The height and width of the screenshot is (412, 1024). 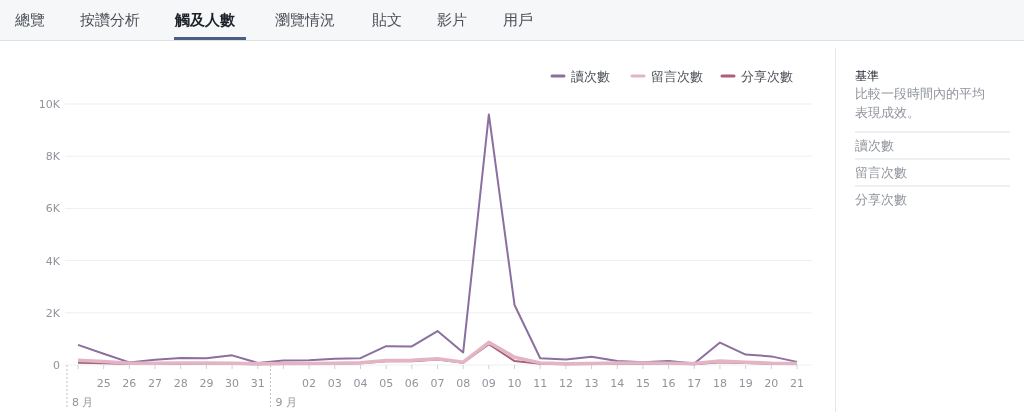 What do you see at coordinates (771, 383) in the screenshot?
I see `x-tick-label: 20` at bounding box center [771, 383].